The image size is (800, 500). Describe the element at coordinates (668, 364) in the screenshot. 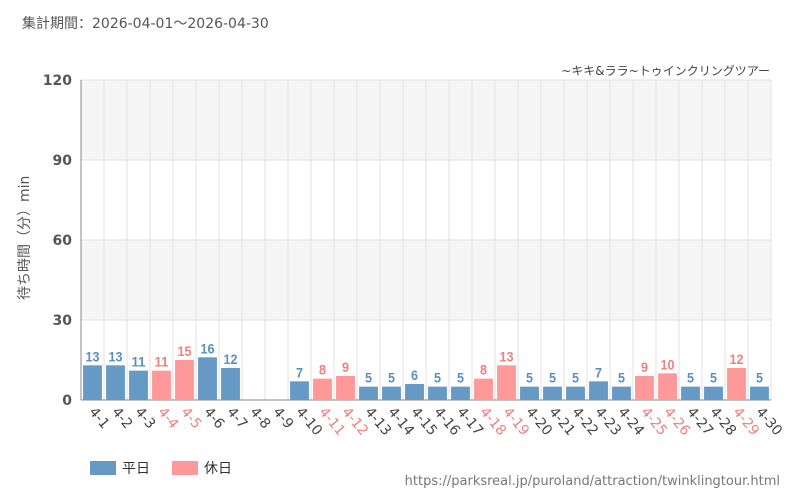

I see `bar-value-label: 10` at that location.